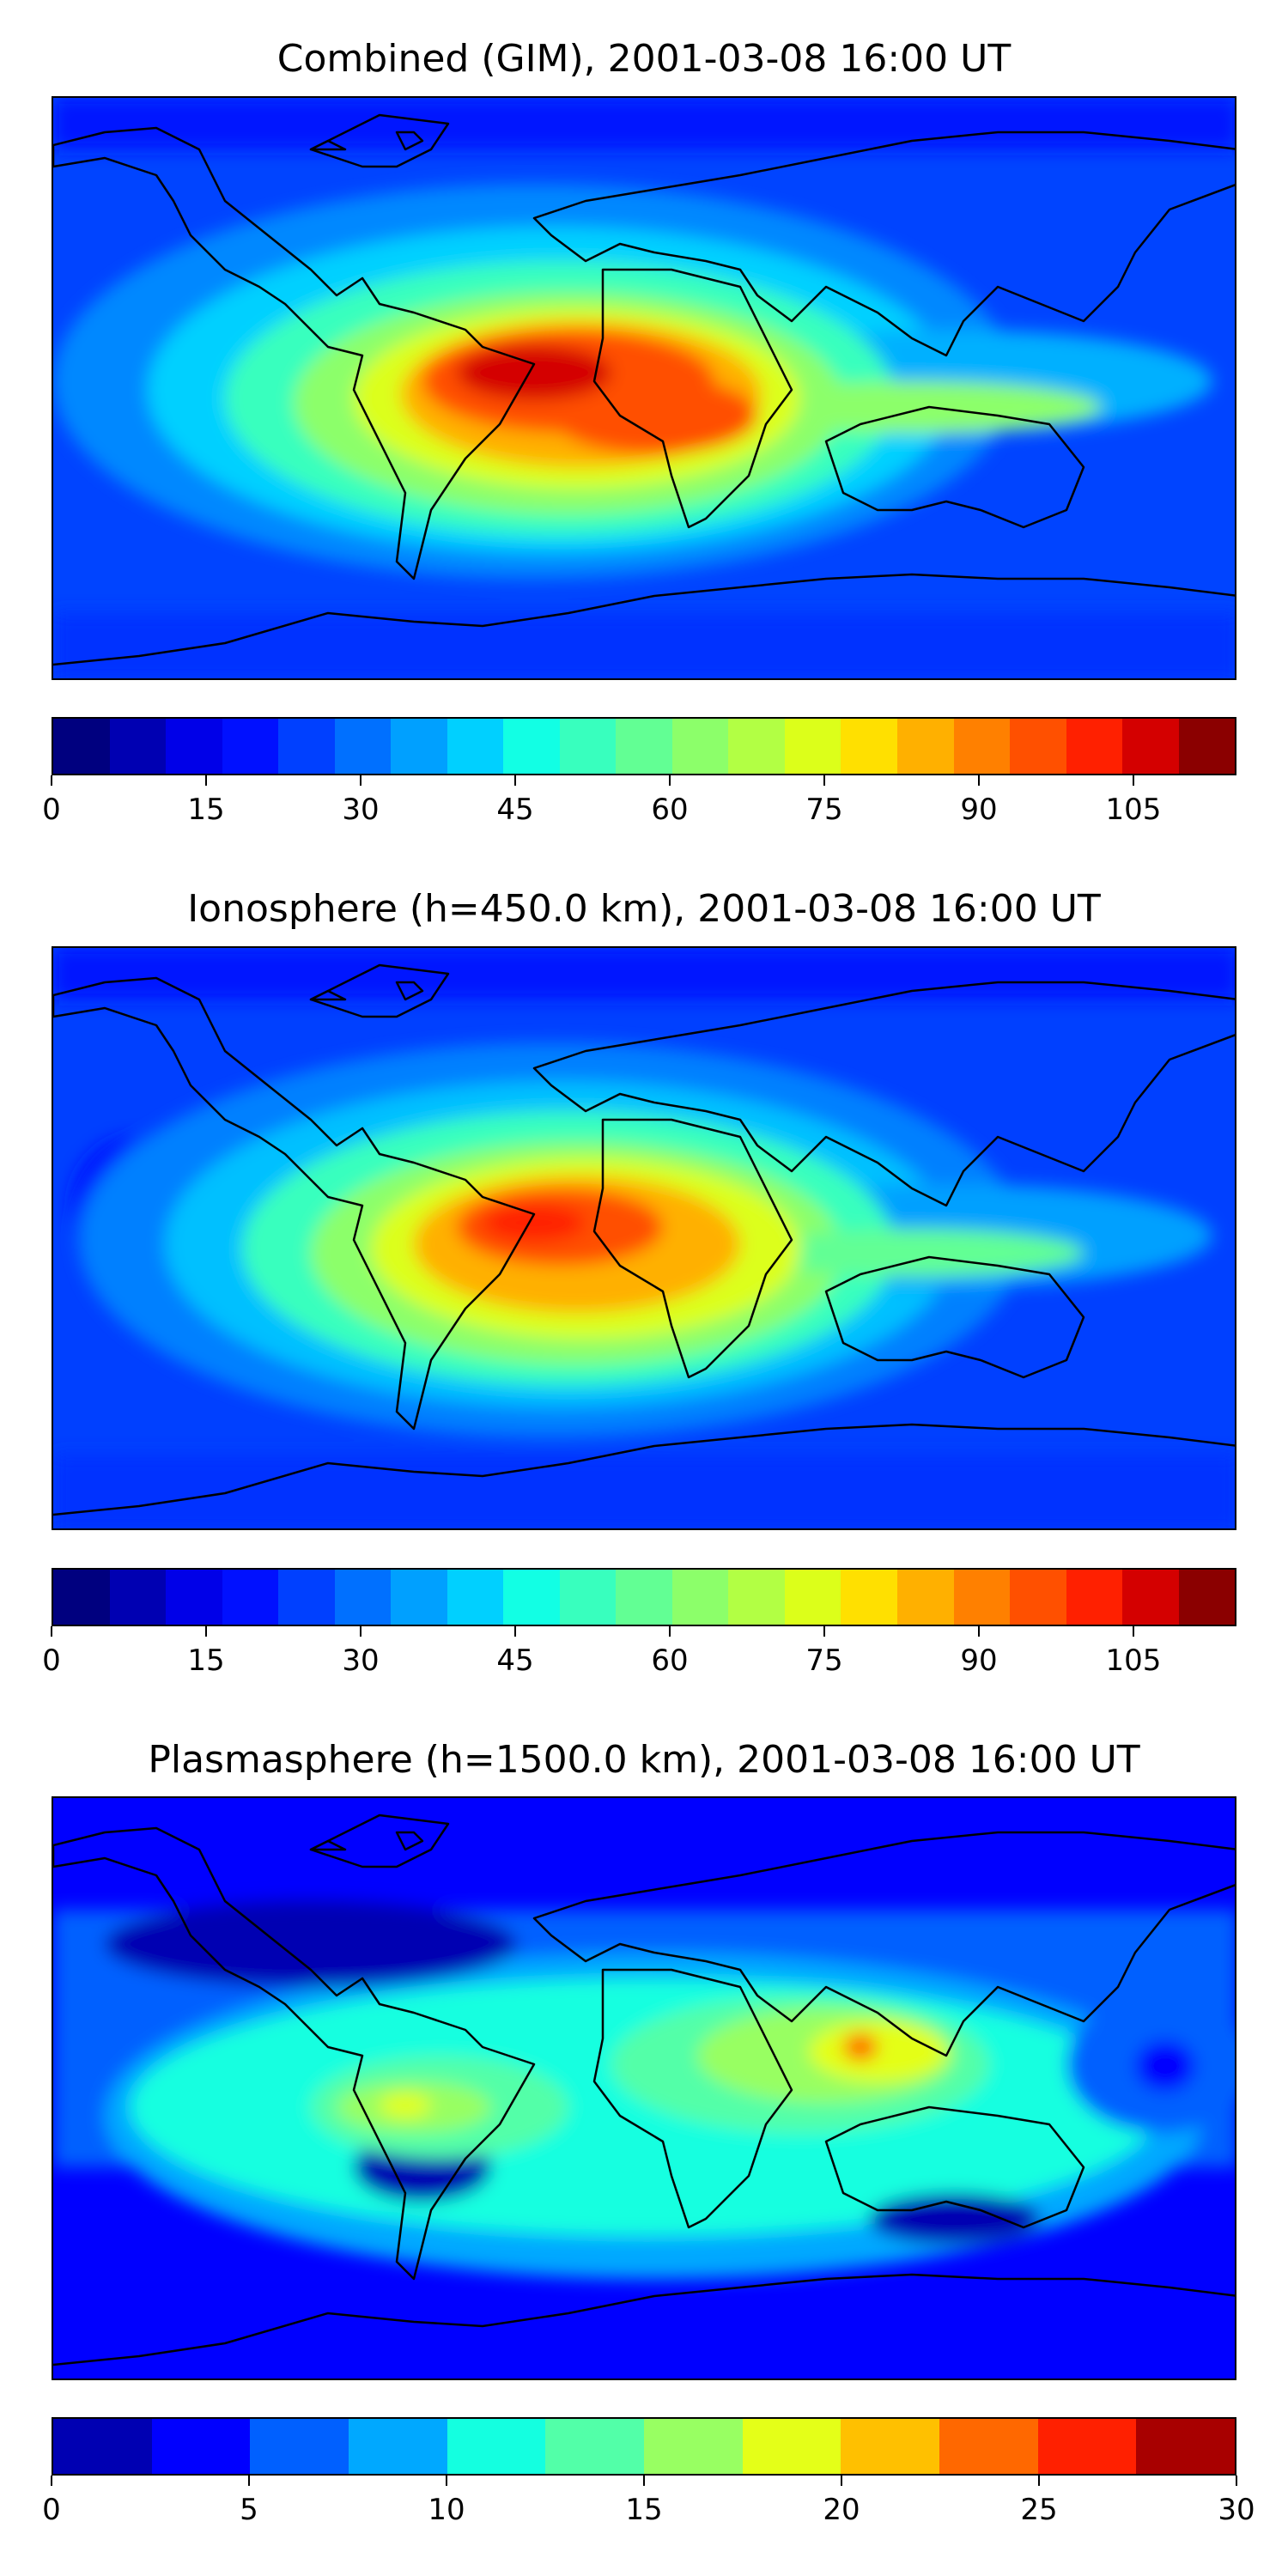 This screenshot has width=1288, height=2576. I want to click on colorbar-tick-label: 10, so click(446, 2510).